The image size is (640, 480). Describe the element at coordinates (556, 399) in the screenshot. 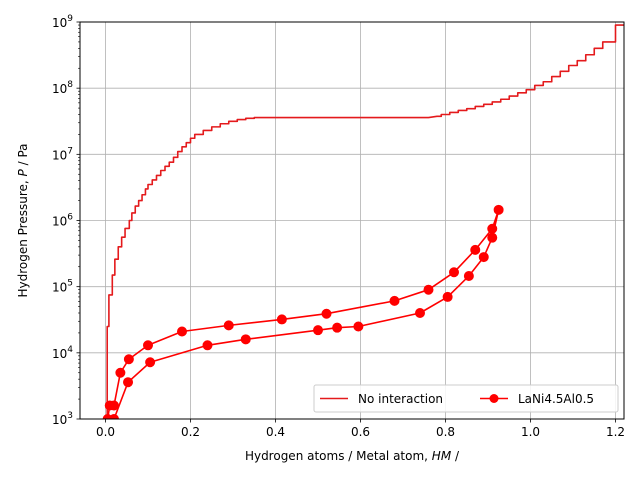

I see `legend-label-1: LaNi4.5Al0.5` at that location.